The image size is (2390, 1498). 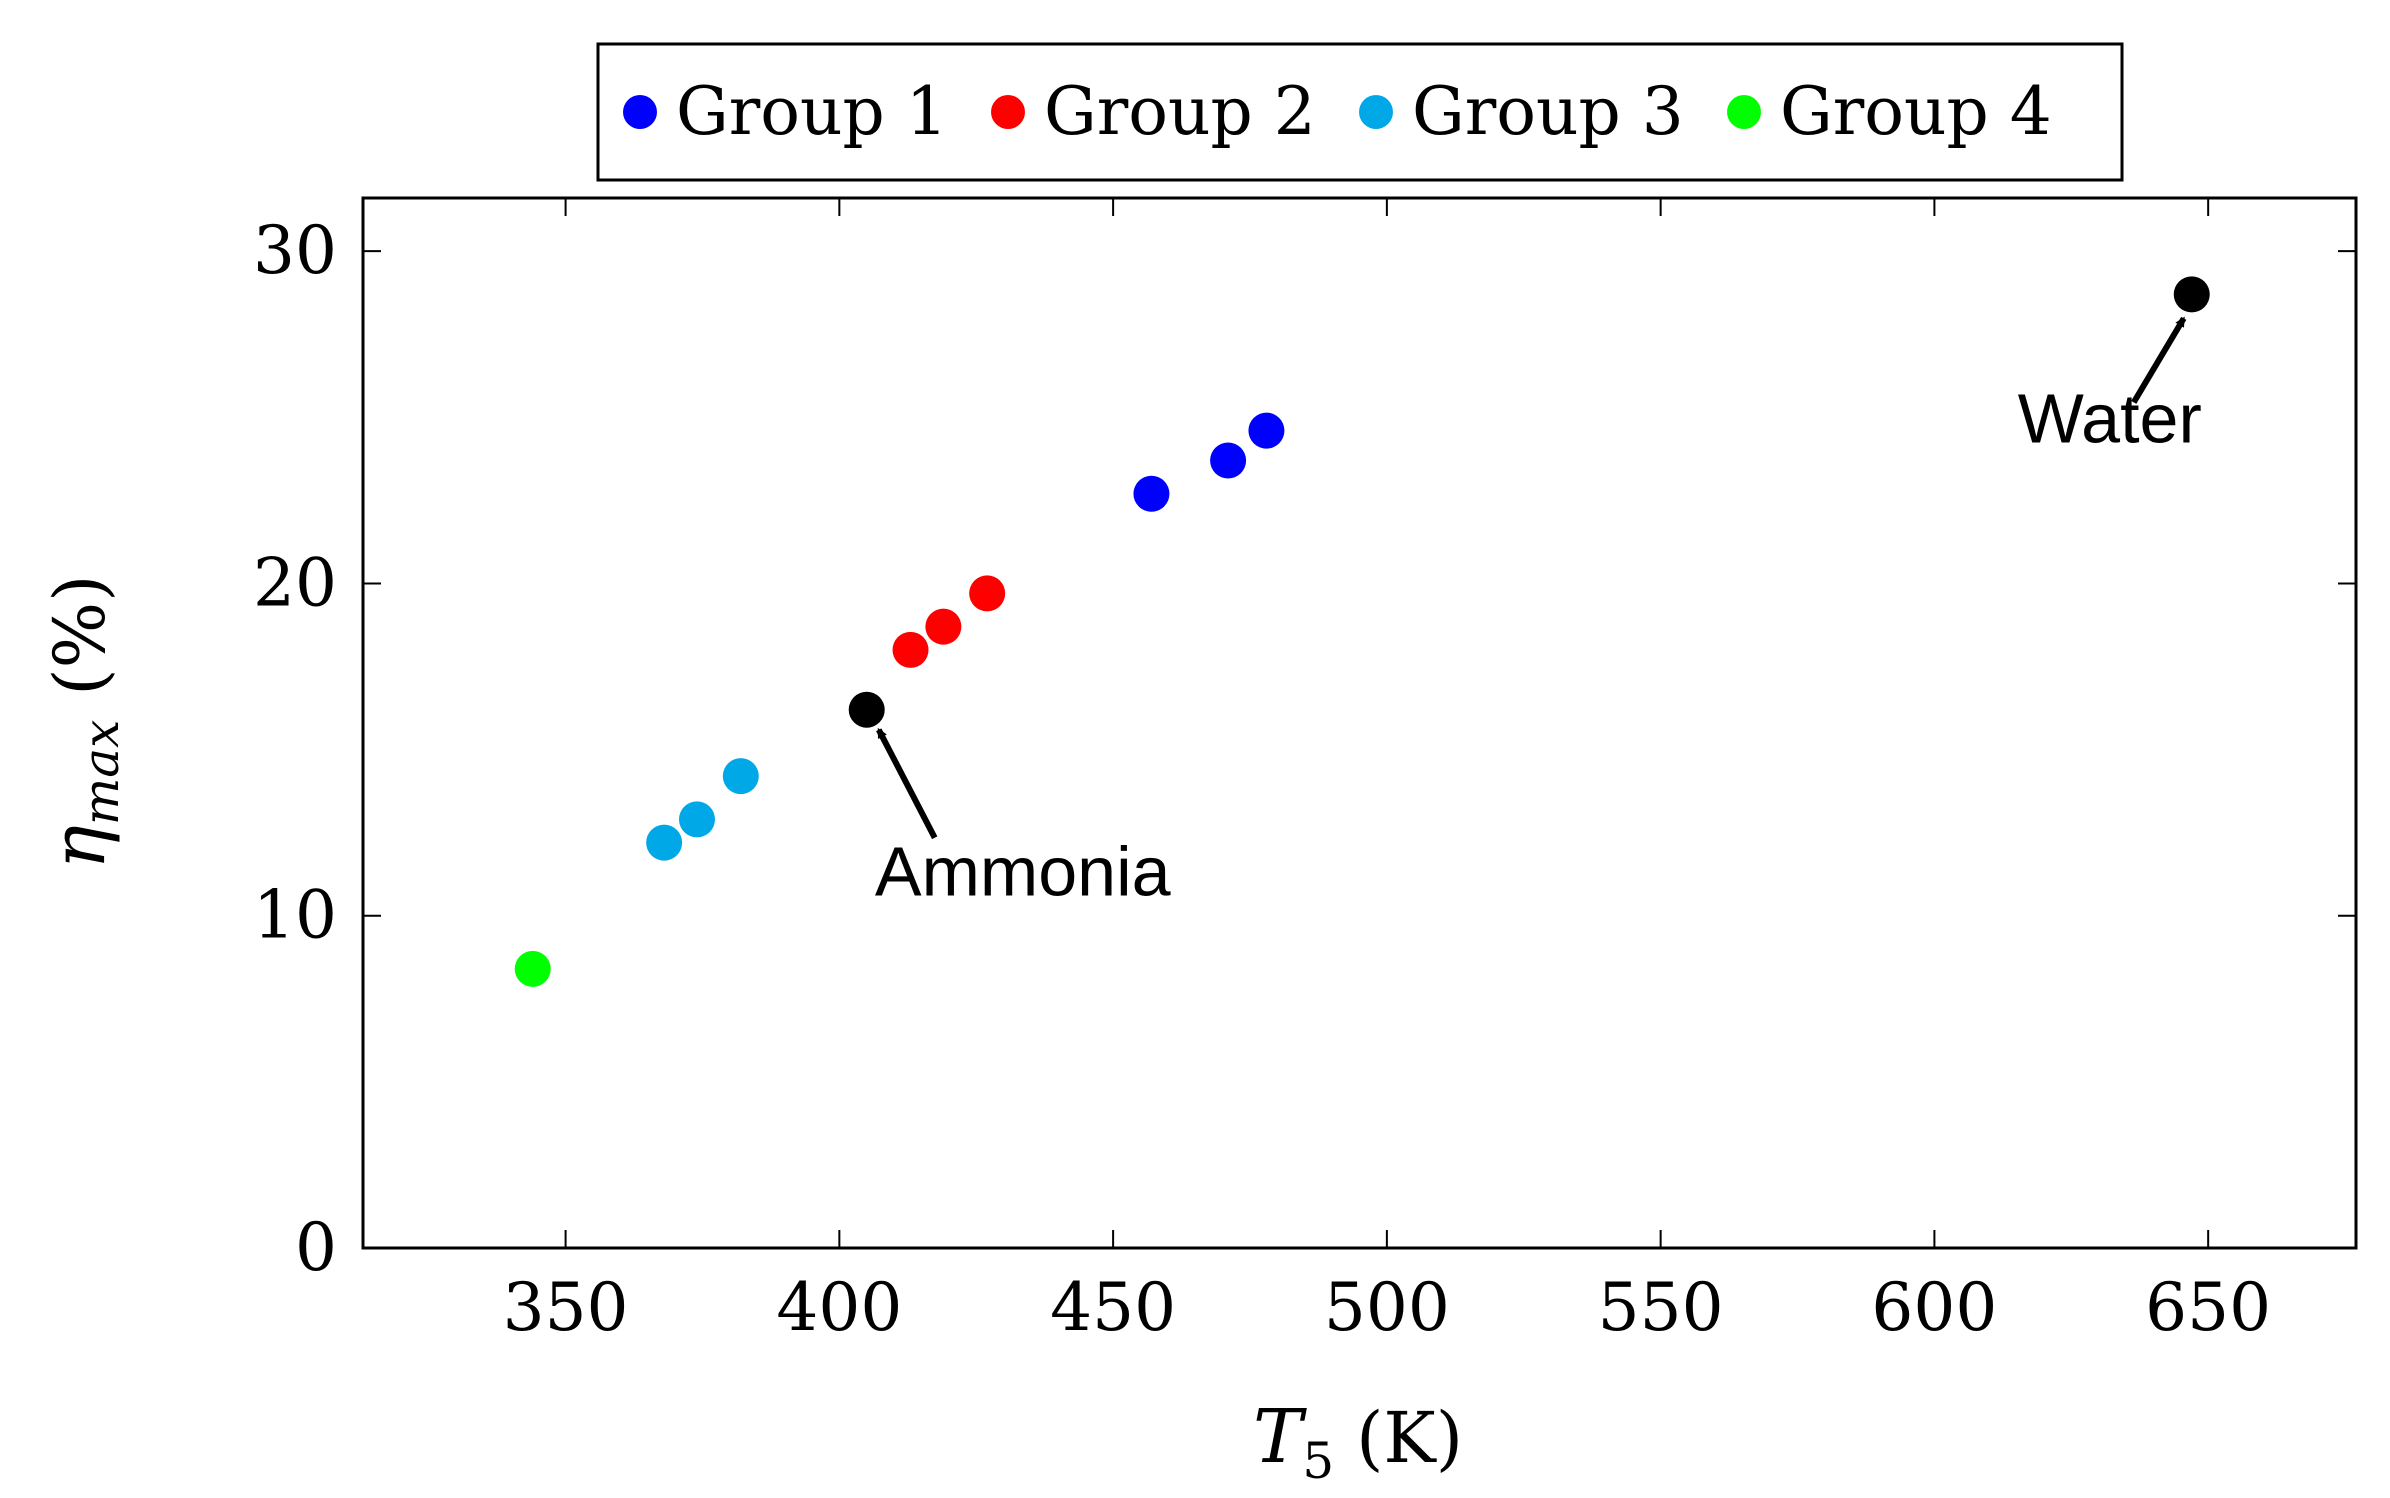 What do you see at coordinates (907, 783) in the screenshot?
I see `ammonia-arrow` at bounding box center [907, 783].